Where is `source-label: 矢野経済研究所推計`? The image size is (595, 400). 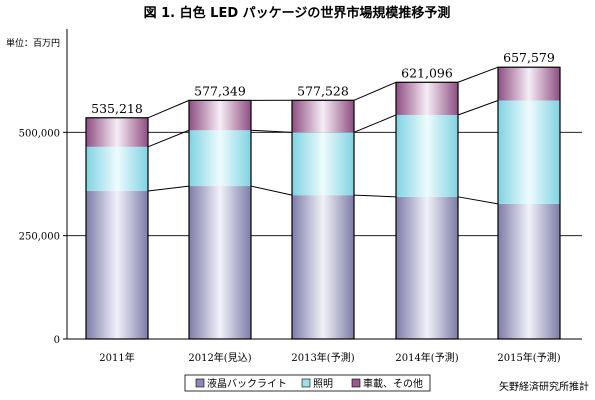
source-label: 矢野経済研究所推計 is located at coordinates (544, 386).